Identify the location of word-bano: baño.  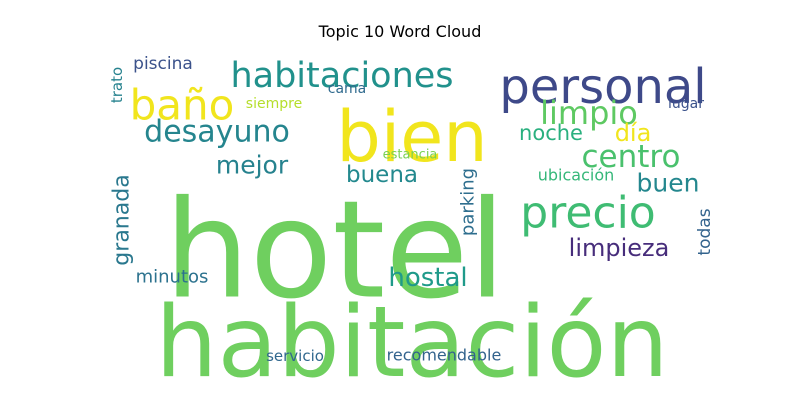
(182, 105).